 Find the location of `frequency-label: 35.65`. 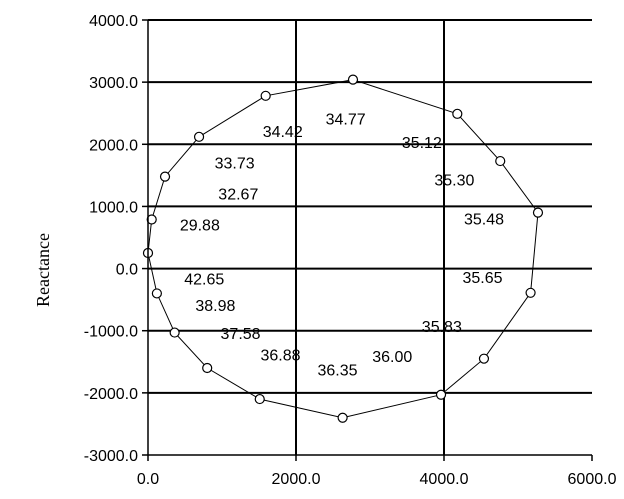

frequency-label: 35.65 is located at coordinates (483, 278).